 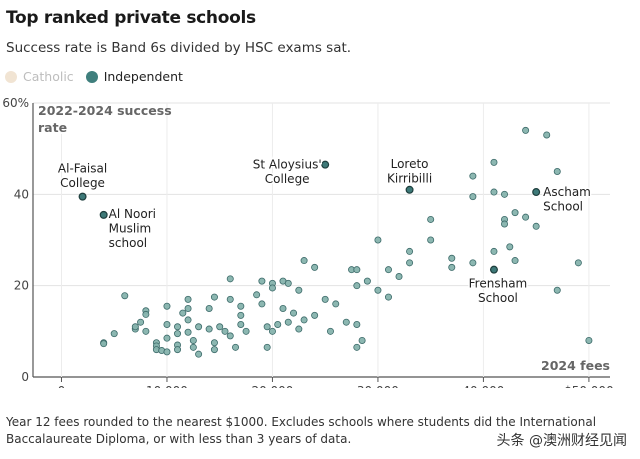 I want to click on y-tick-label: 20, so click(x=21, y=286).